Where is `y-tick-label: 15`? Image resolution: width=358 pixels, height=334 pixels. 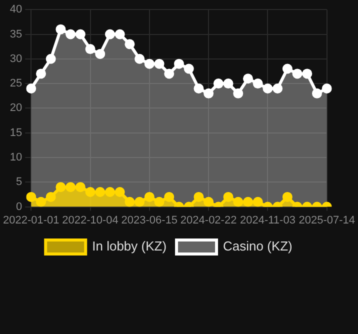 y-tick-label: 15 is located at coordinates (16, 132).